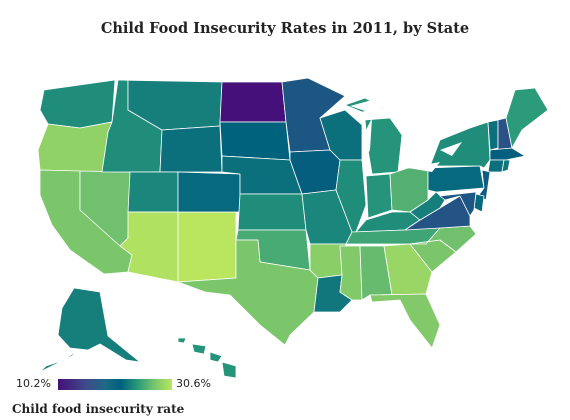 This screenshot has width=570, height=420. Describe the element at coordinates (496, 166) in the screenshot. I see `state-CT` at that location.